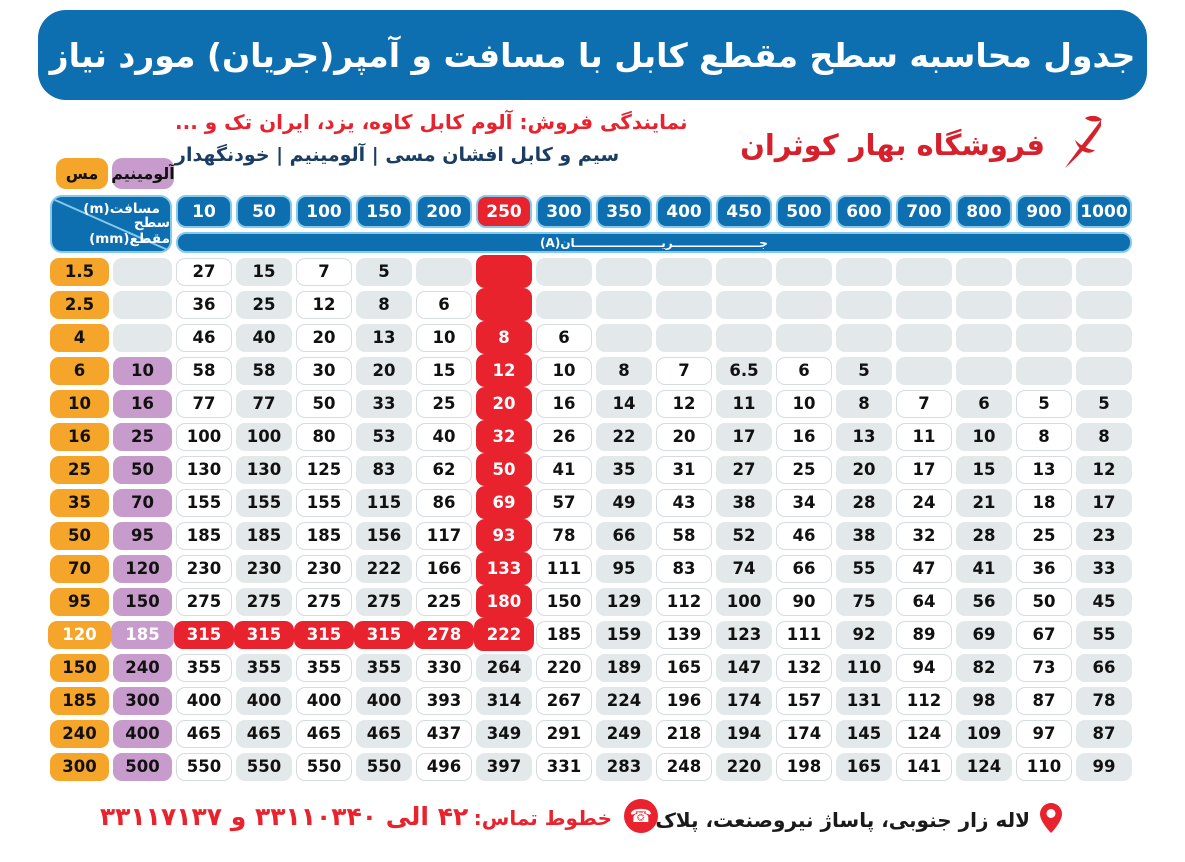 The height and width of the screenshot is (862, 1185). I want to click on copper-size-cell-wrap: 300, so click(79, 766).